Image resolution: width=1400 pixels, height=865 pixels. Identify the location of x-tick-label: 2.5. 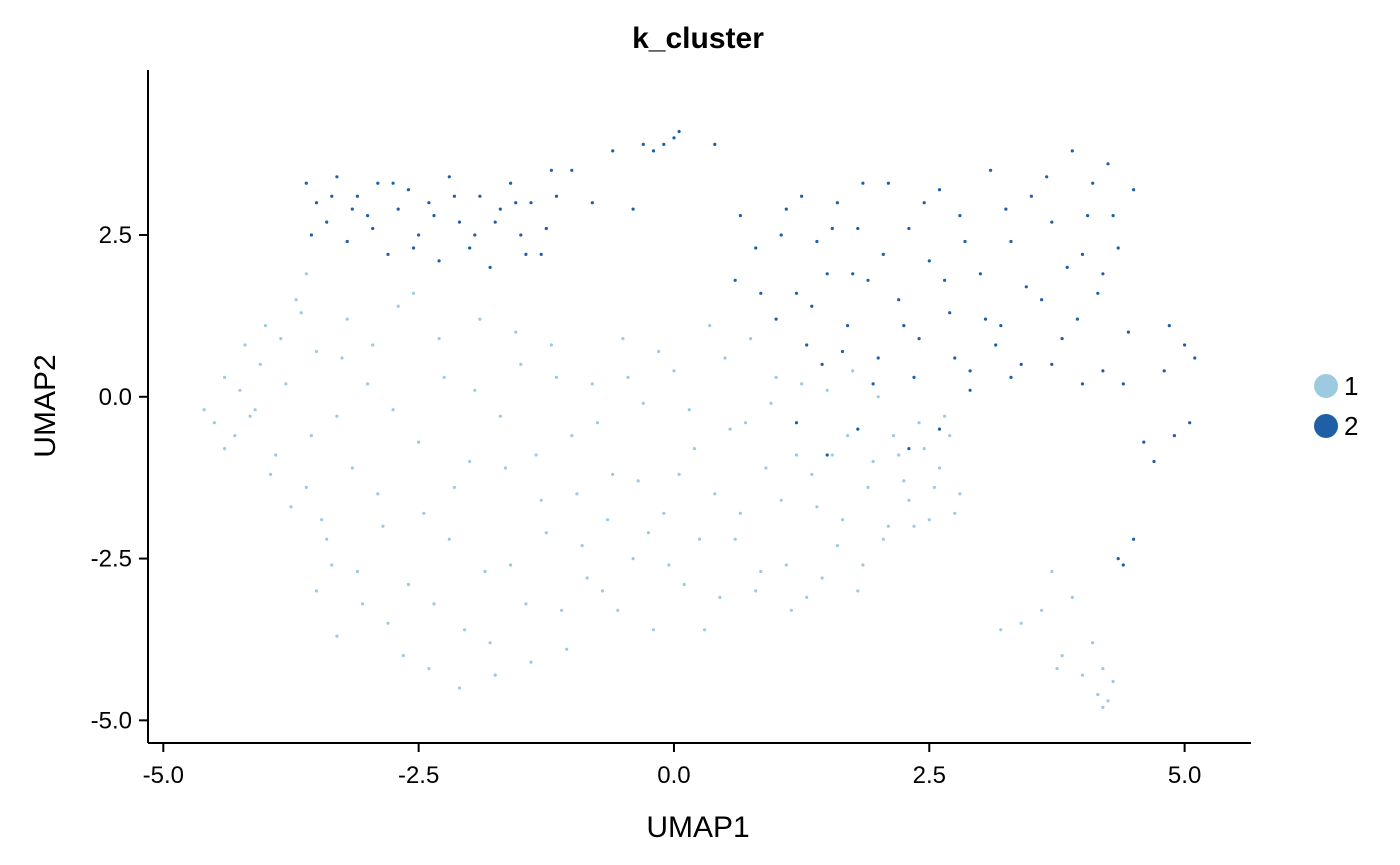
(929, 775).